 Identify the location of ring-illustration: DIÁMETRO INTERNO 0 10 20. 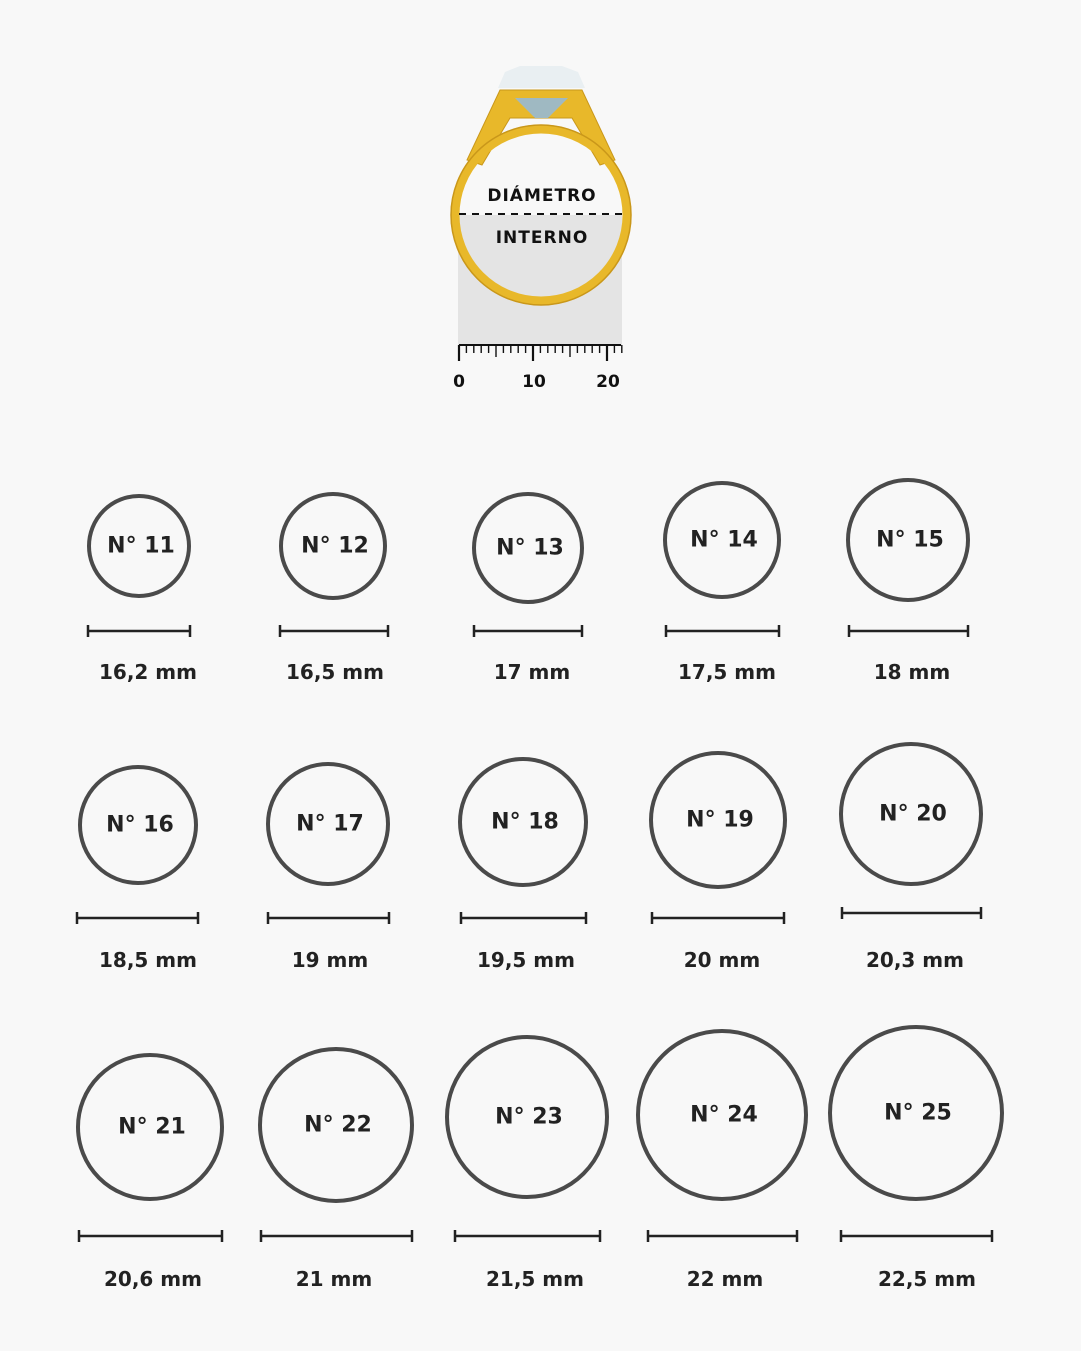
(541, 229).